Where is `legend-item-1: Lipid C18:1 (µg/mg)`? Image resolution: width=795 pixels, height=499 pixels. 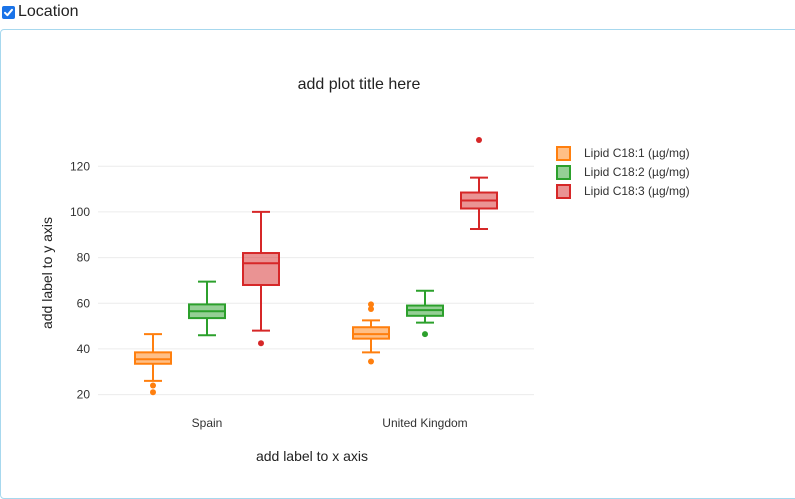
legend-item-1: Lipid C18:1 (µg/mg) is located at coordinates (623, 153).